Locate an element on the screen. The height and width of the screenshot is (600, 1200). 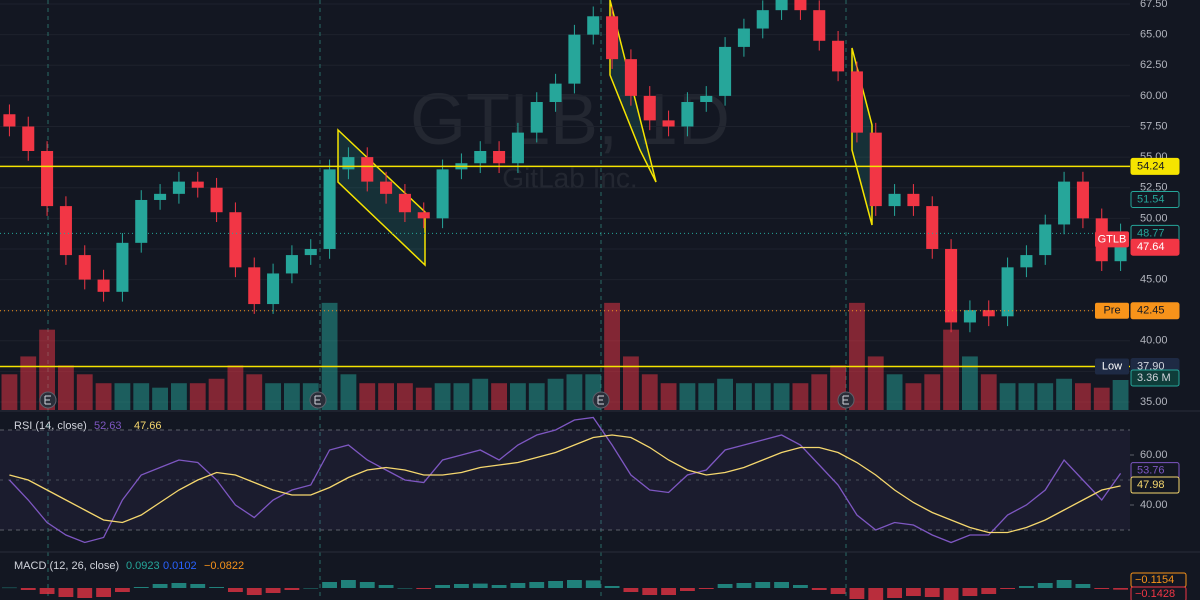
earnings-icon is located at coordinates (318, 400).